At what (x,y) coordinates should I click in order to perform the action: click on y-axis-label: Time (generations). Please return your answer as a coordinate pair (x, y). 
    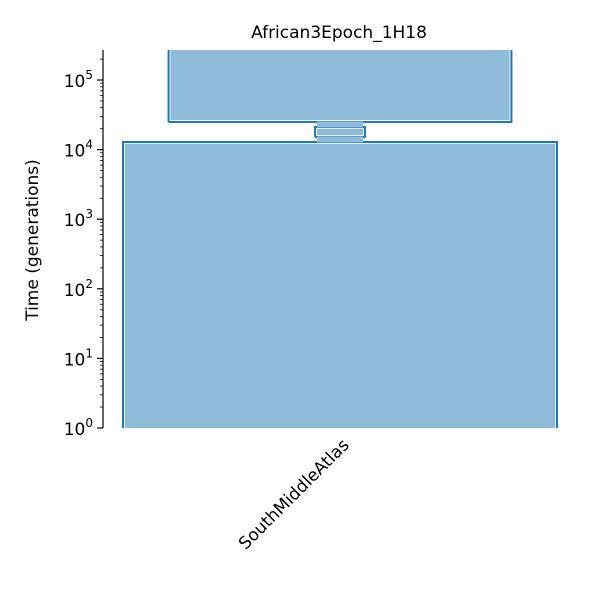
    Looking at the image, I should click on (33, 240).